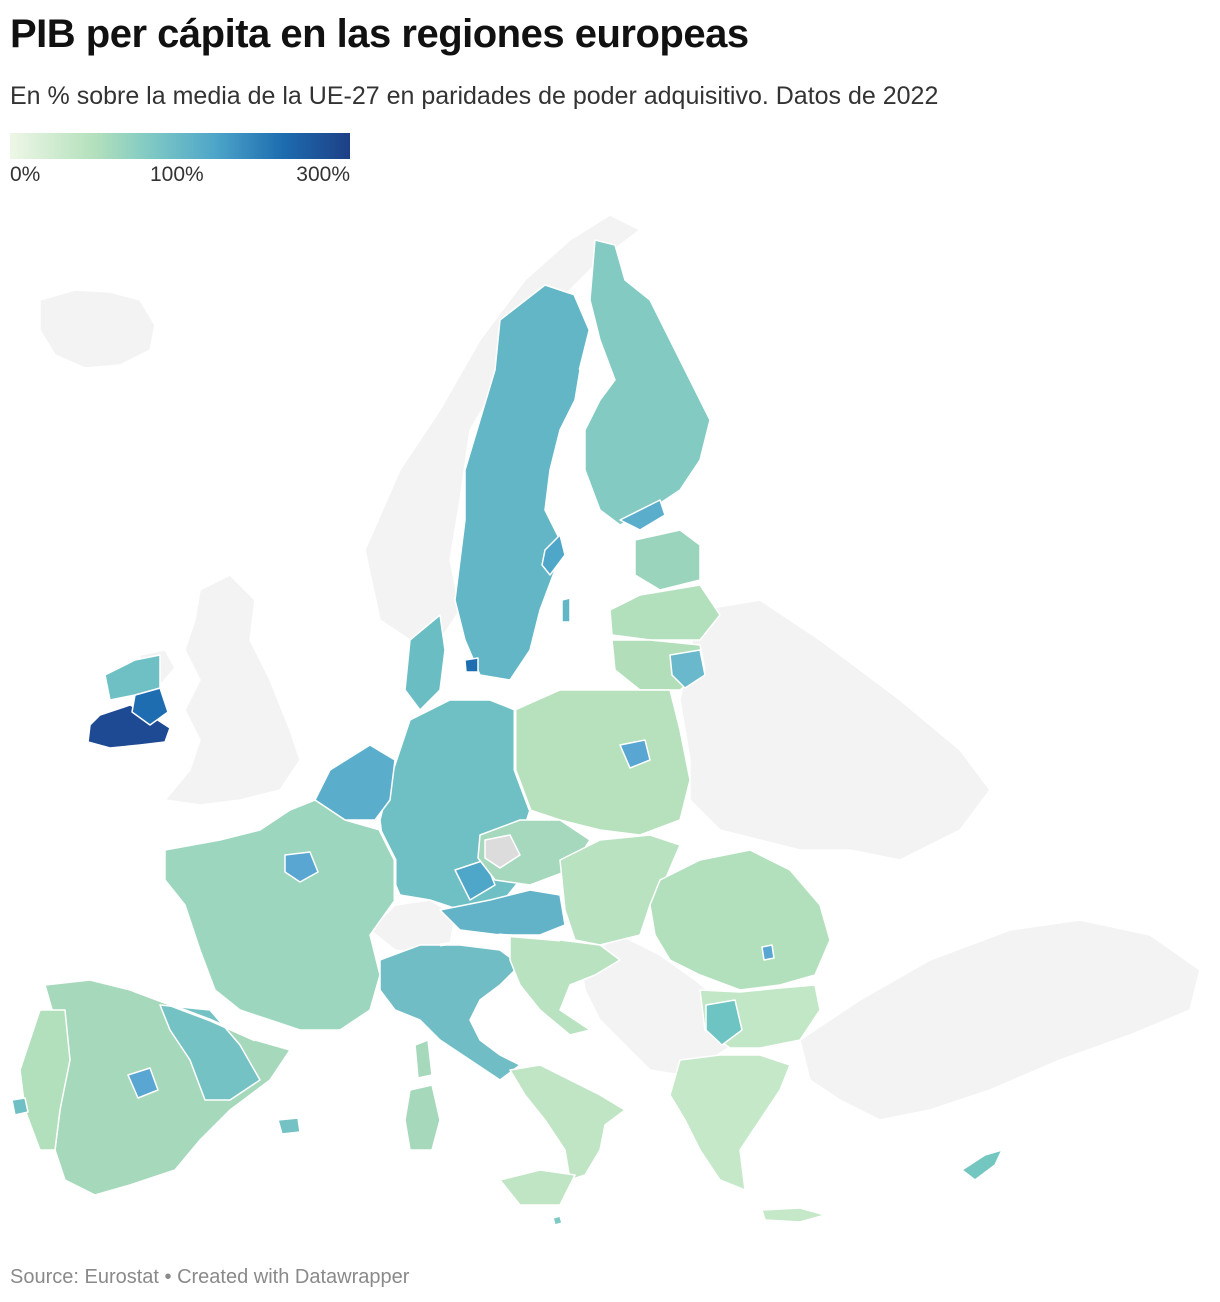  What do you see at coordinates (537, 1187) in the screenshot?
I see `region-sicily` at bounding box center [537, 1187].